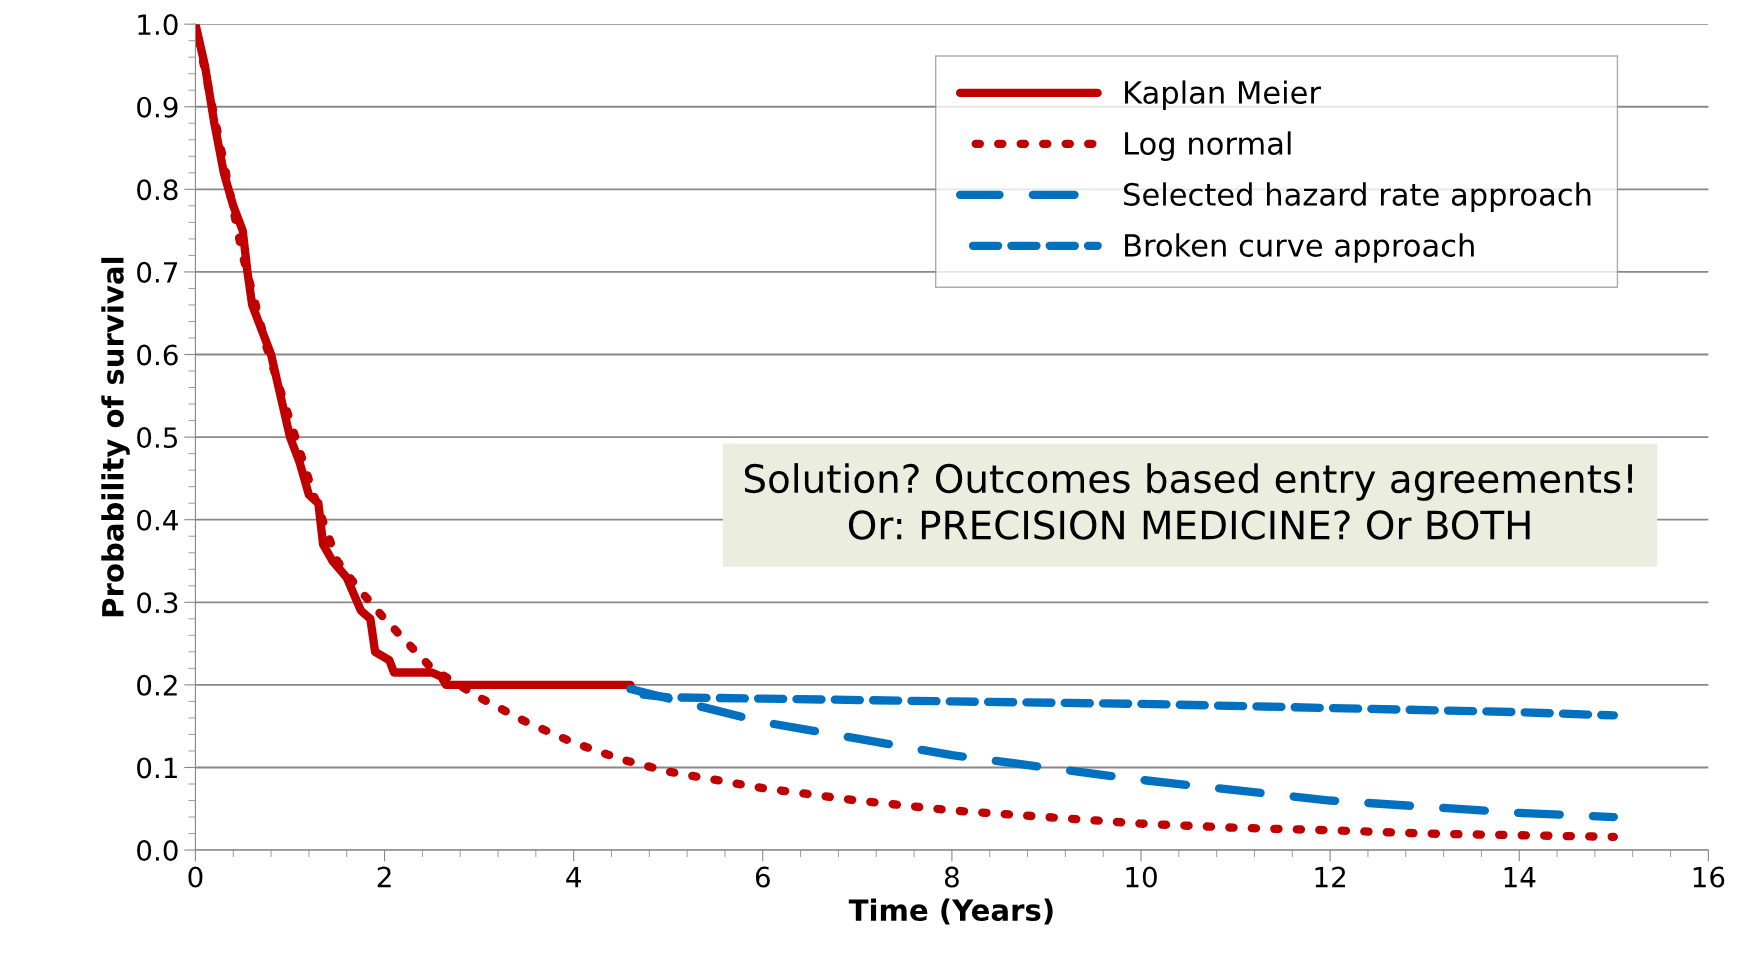 The image size is (1745, 966). I want to click on x-axis-title: Time (Years), so click(950, 911).